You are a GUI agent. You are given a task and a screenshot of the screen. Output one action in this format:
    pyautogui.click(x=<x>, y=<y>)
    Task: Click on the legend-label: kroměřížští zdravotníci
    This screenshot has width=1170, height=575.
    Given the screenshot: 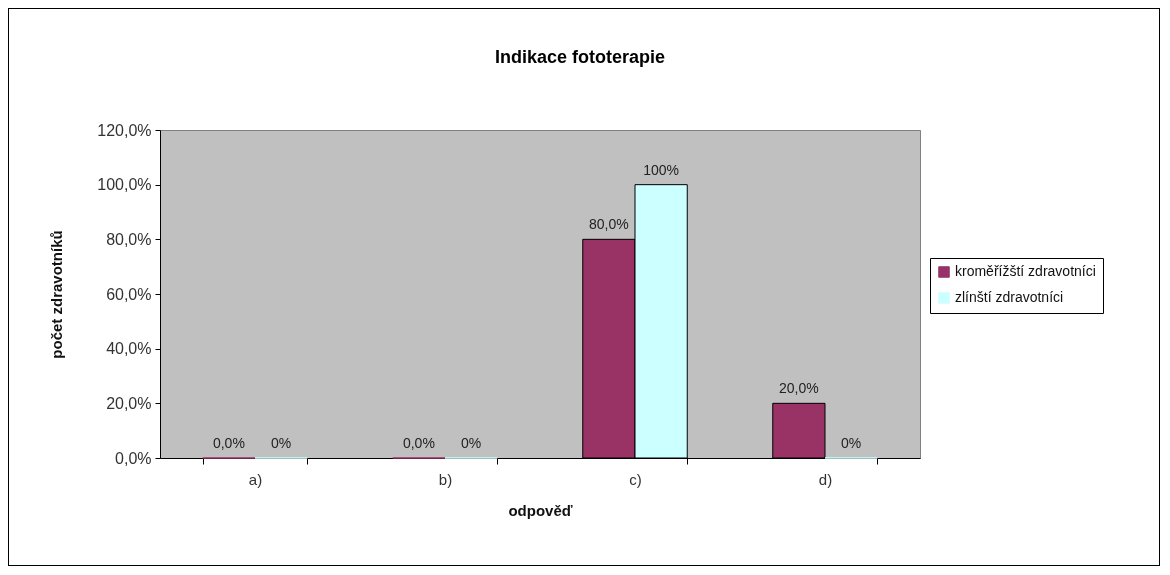 What is the action you would take?
    pyautogui.click(x=1025, y=271)
    